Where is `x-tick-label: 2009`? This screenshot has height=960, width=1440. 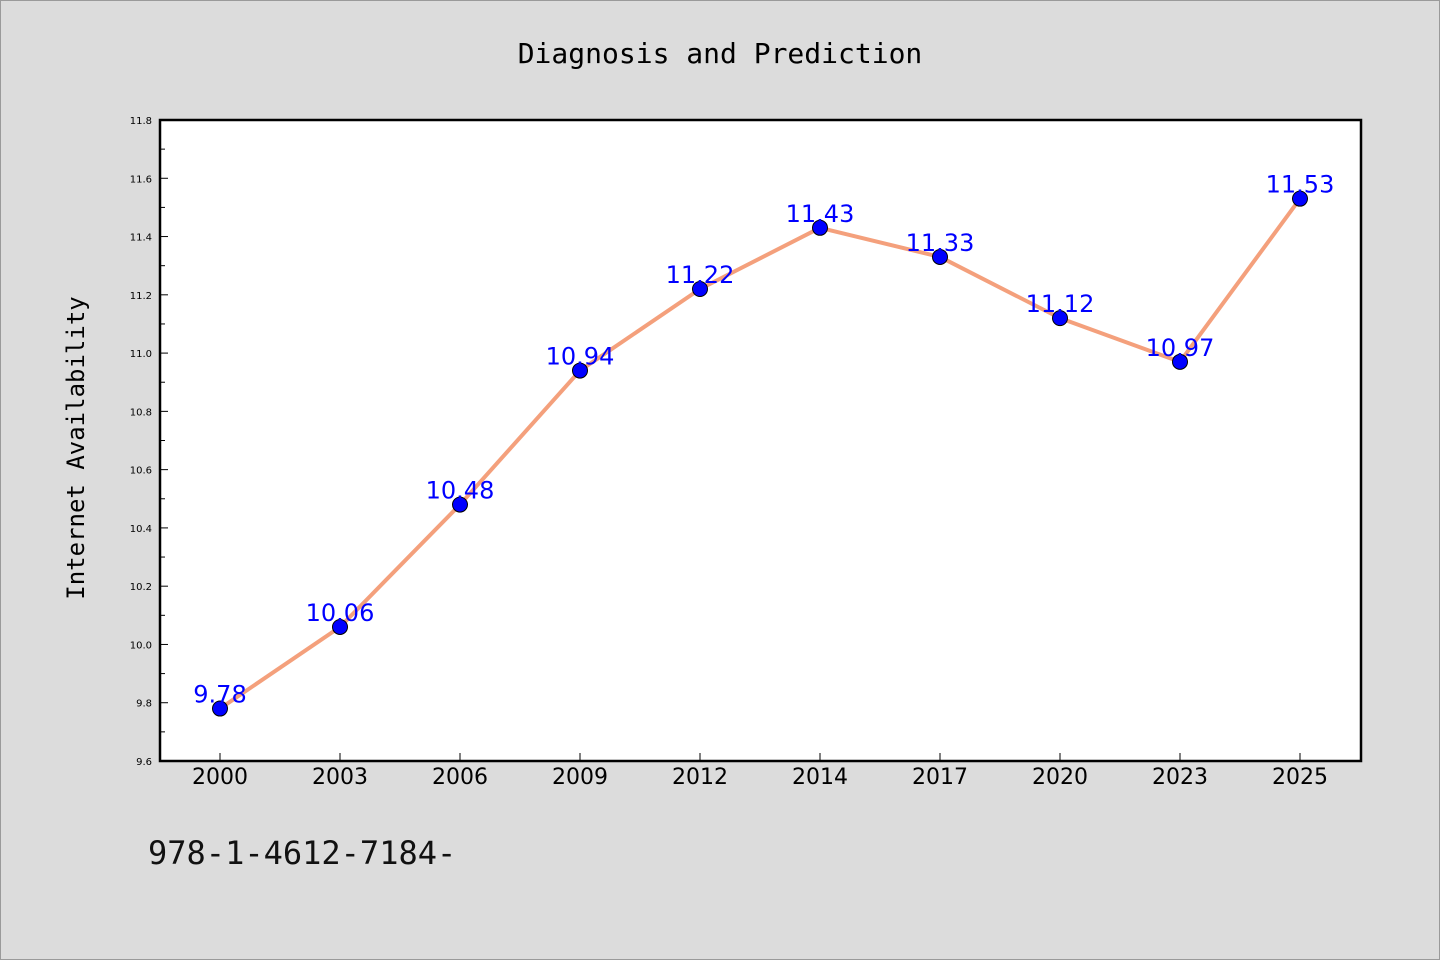 x-tick-label: 2009 is located at coordinates (580, 777).